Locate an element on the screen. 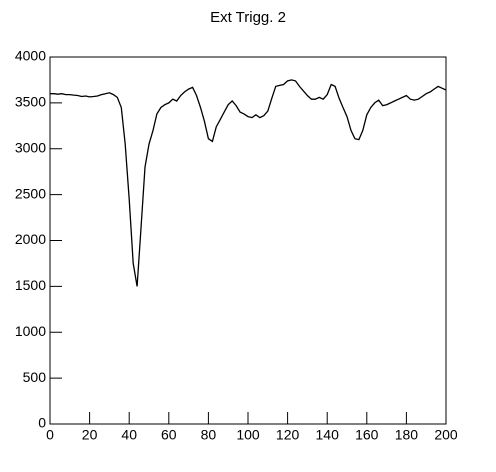 Image resolution: width=496 pixels, height=472 pixels. x-tick-label: 80 is located at coordinates (209, 435).